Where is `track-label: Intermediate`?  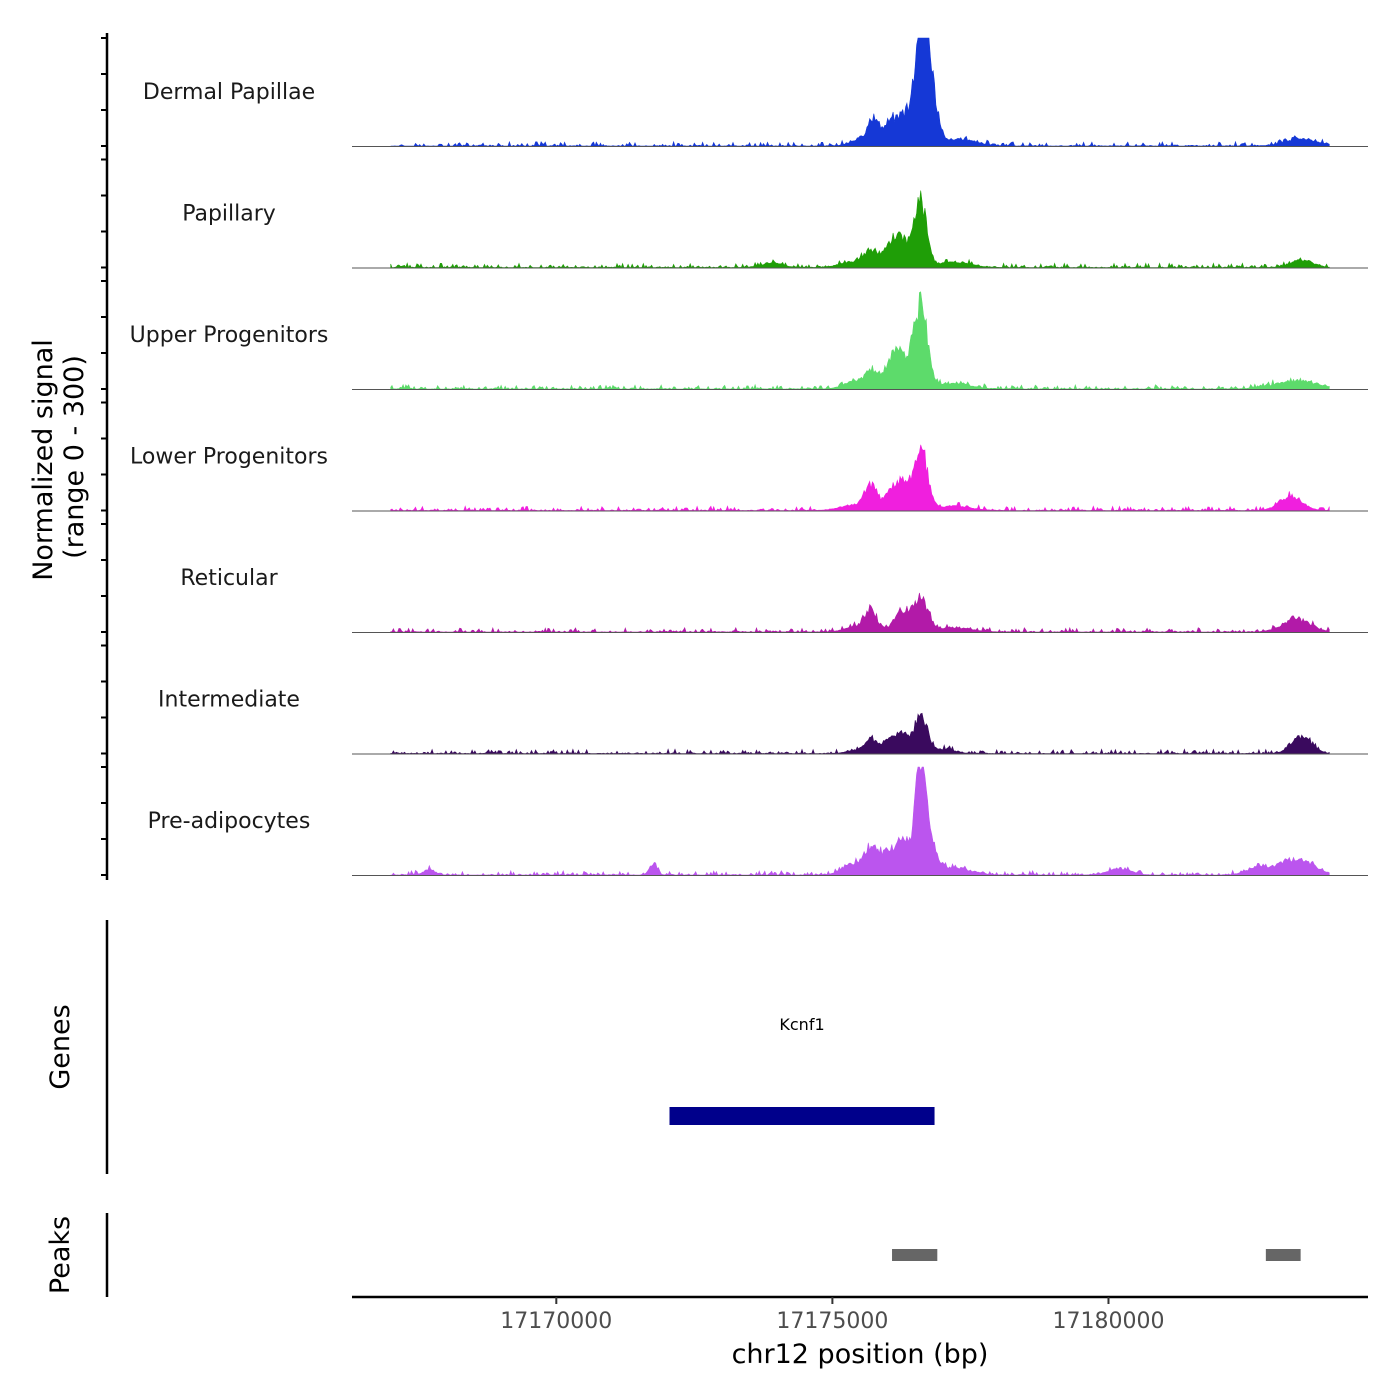 track-label: Intermediate is located at coordinates (229, 700).